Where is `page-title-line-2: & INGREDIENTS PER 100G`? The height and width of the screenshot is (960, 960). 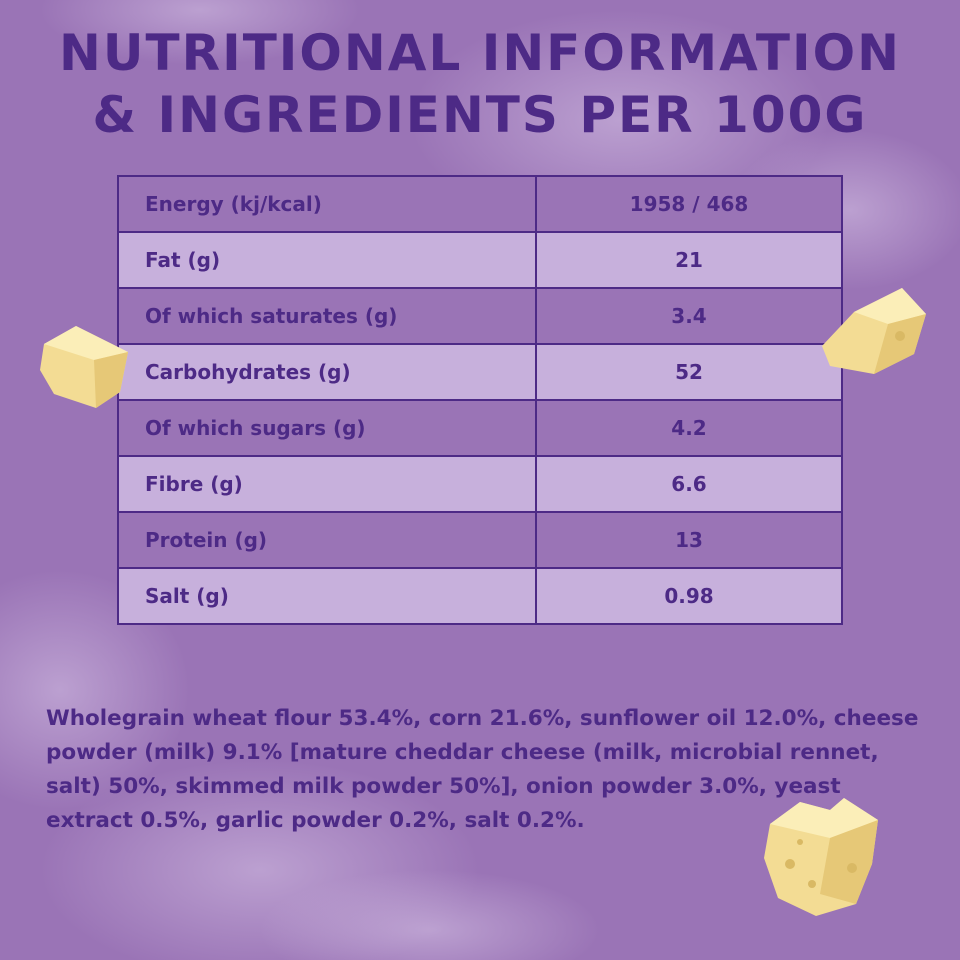 page-title-line-2: & INGREDIENTS PER 100G is located at coordinates (480, 115).